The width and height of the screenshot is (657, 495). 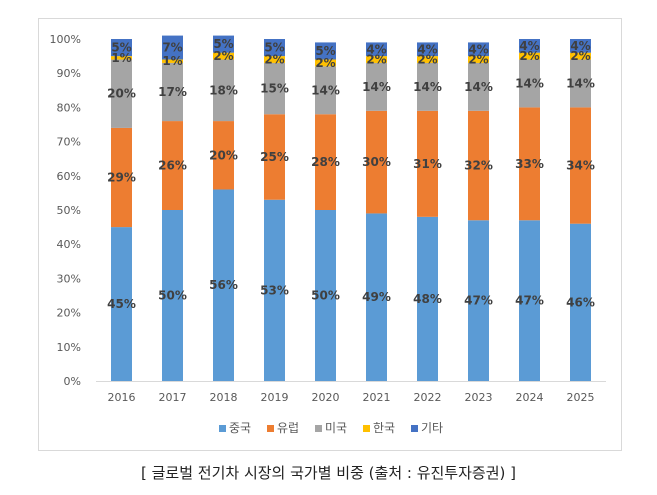 I want to click on y-tick-label: 0%, so click(x=72, y=381).